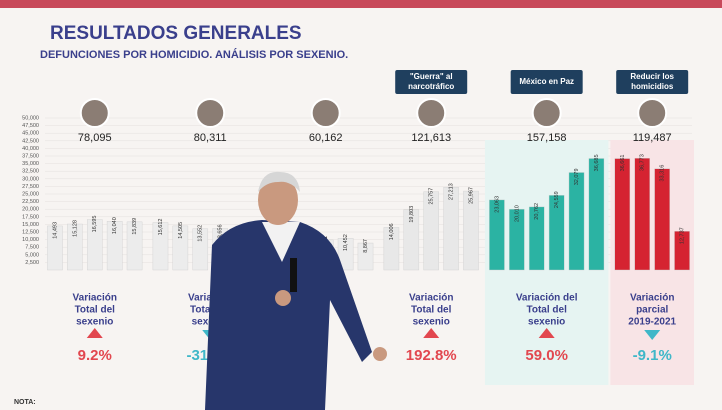 The width and height of the screenshot is (722, 410). What do you see at coordinates (30, 134) in the screenshot?
I see `y-tick-label: 45,000` at bounding box center [30, 134].